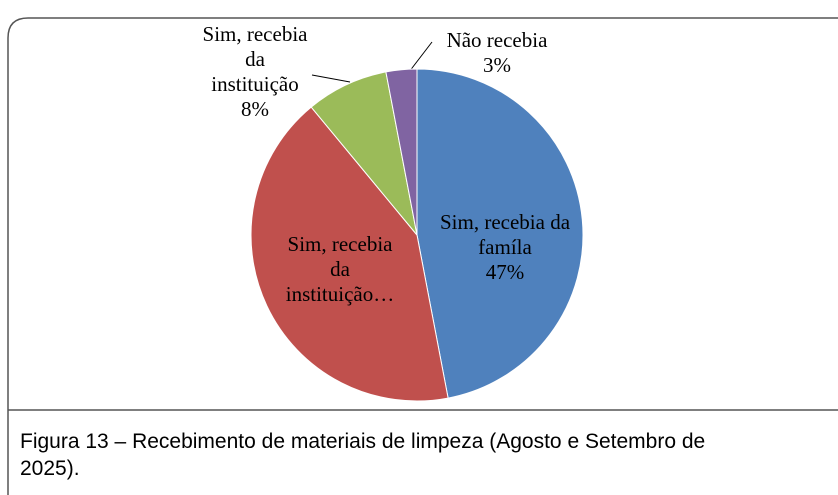 The height and width of the screenshot is (495, 838). What do you see at coordinates (497, 65) in the screenshot?
I see `value-label: 3%` at bounding box center [497, 65].